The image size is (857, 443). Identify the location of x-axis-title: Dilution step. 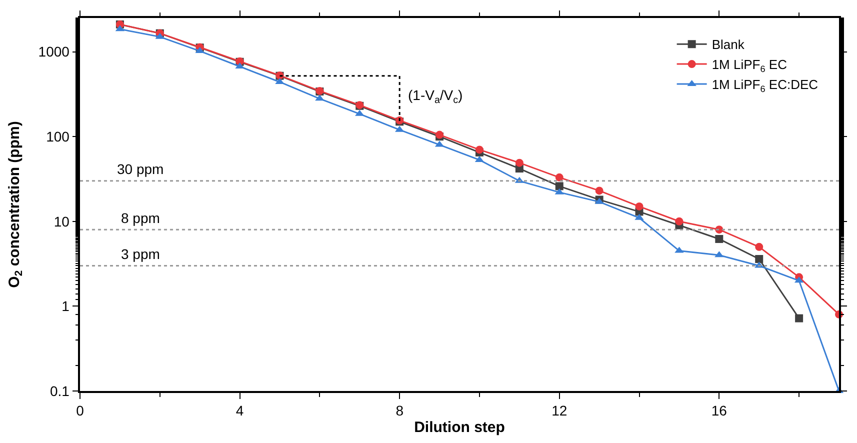
(459, 427).